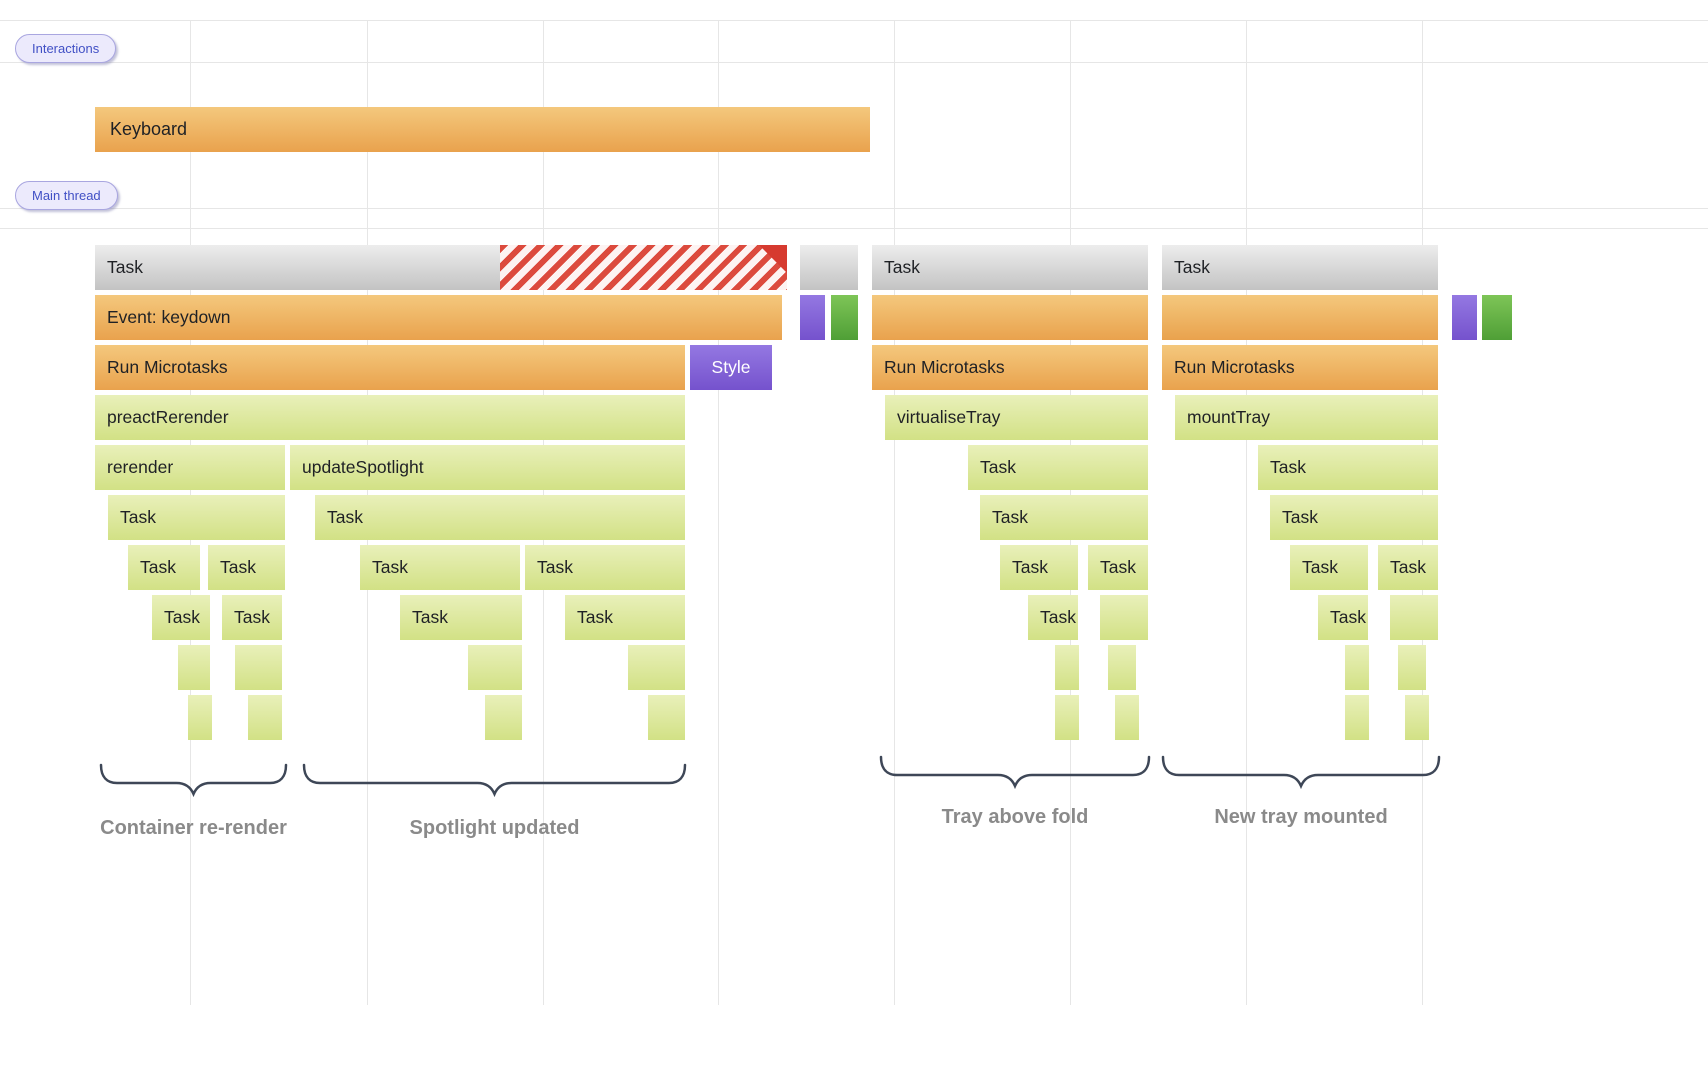  I want to click on track-label-interactions: Interactions, so click(66, 48).